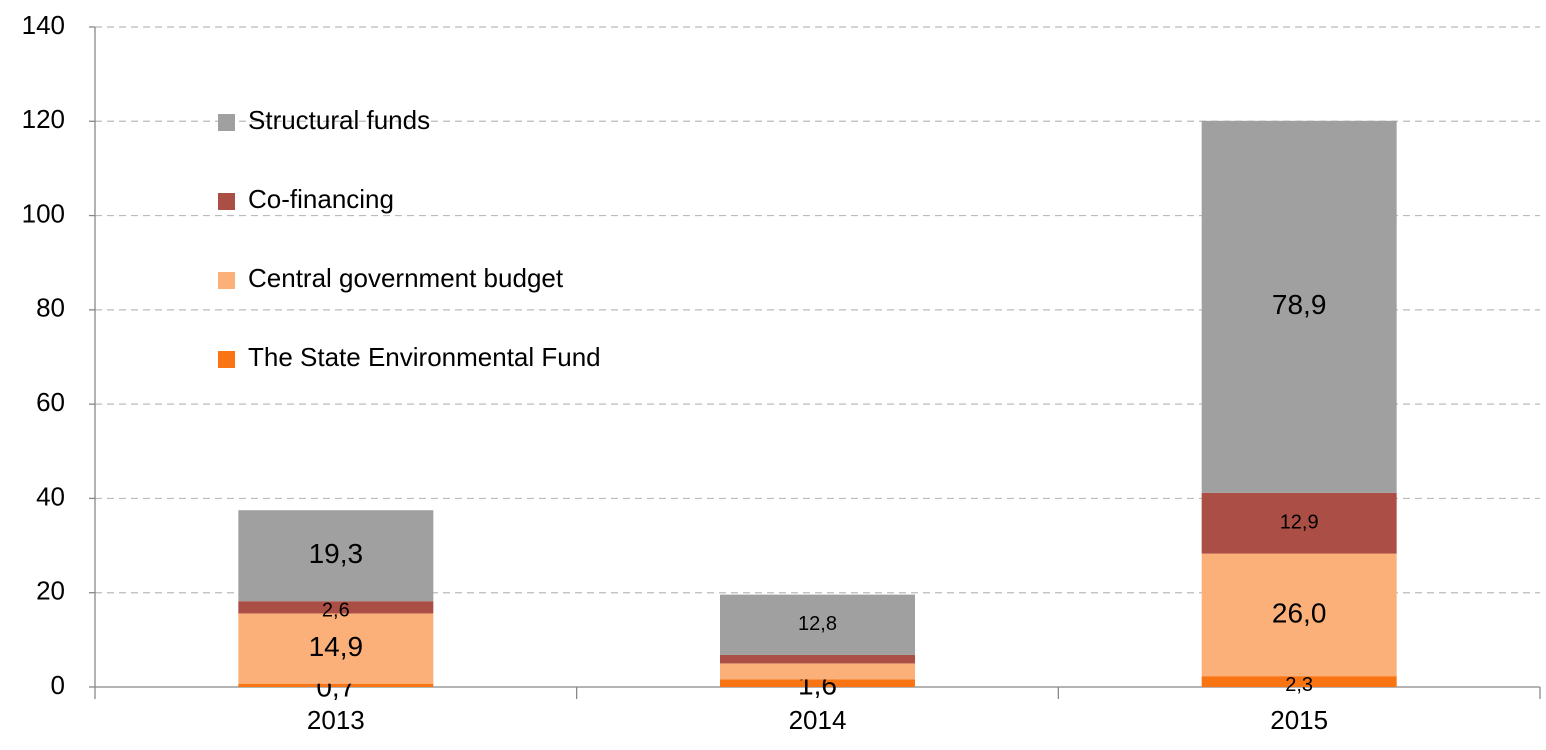  I want to click on x-tick-label: 2014, so click(818, 720).